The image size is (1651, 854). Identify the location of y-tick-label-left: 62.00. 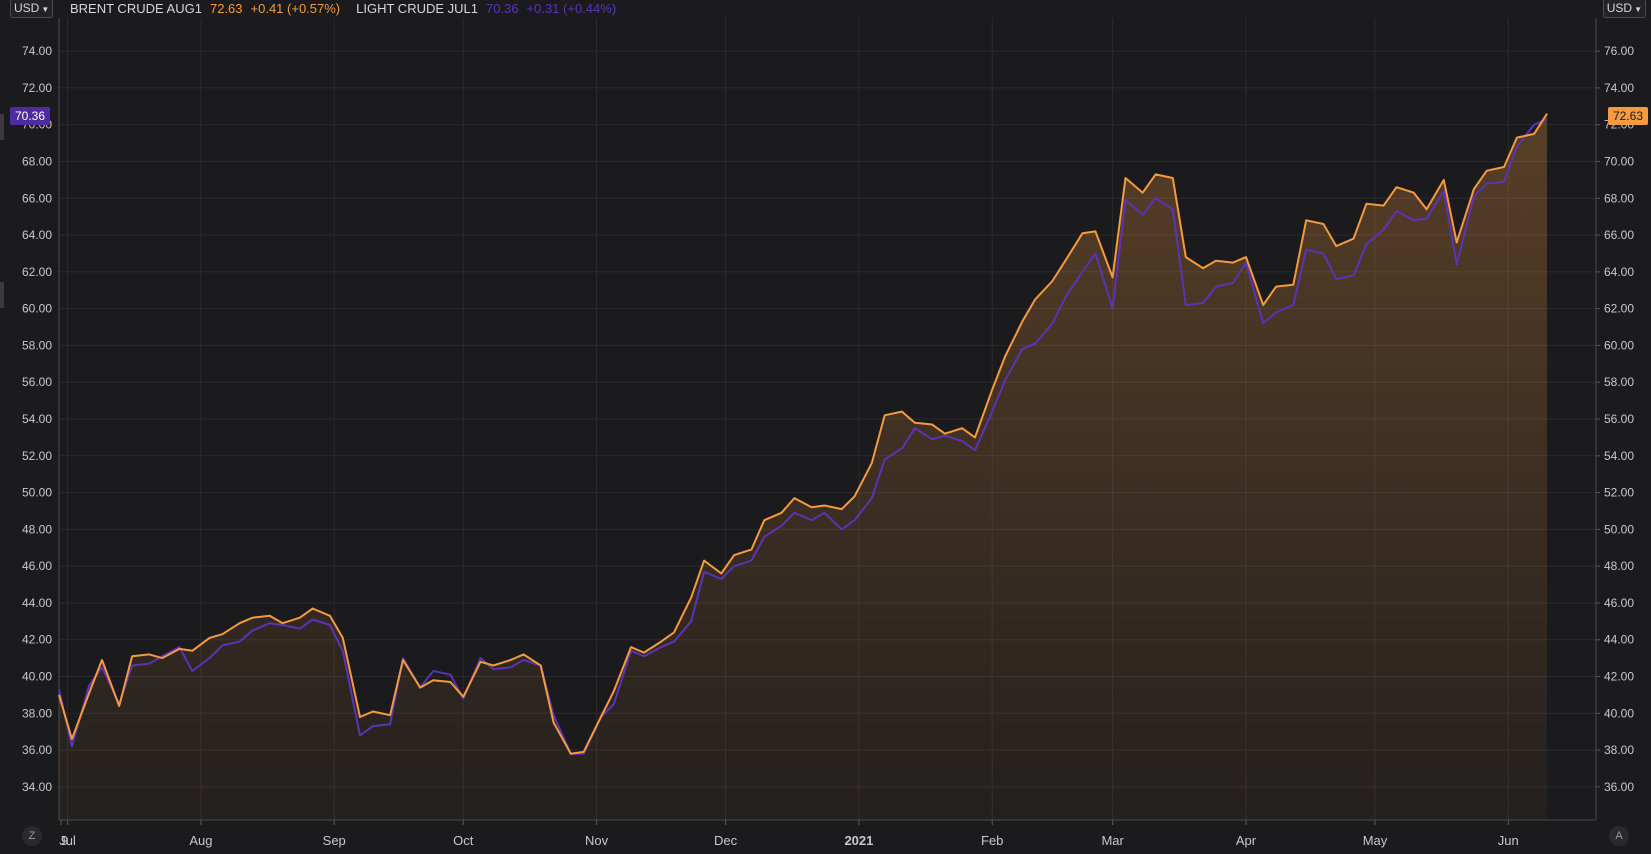
(37, 272).